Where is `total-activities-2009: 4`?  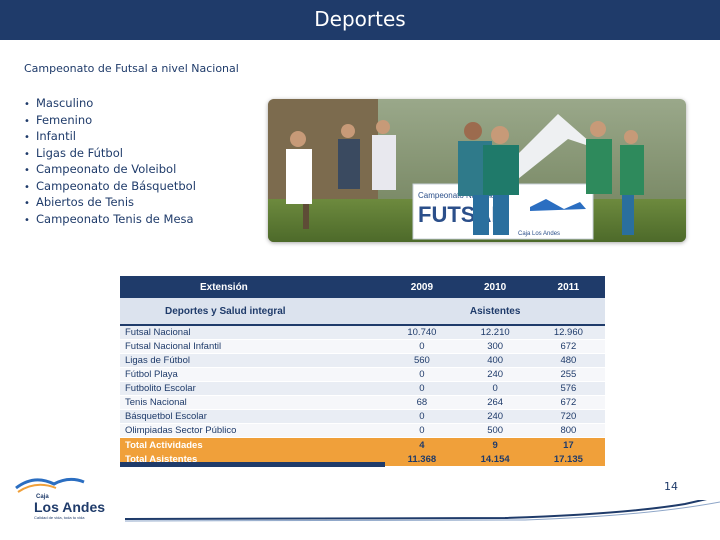 total-activities-2009: 4 is located at coordinates (422, 444).